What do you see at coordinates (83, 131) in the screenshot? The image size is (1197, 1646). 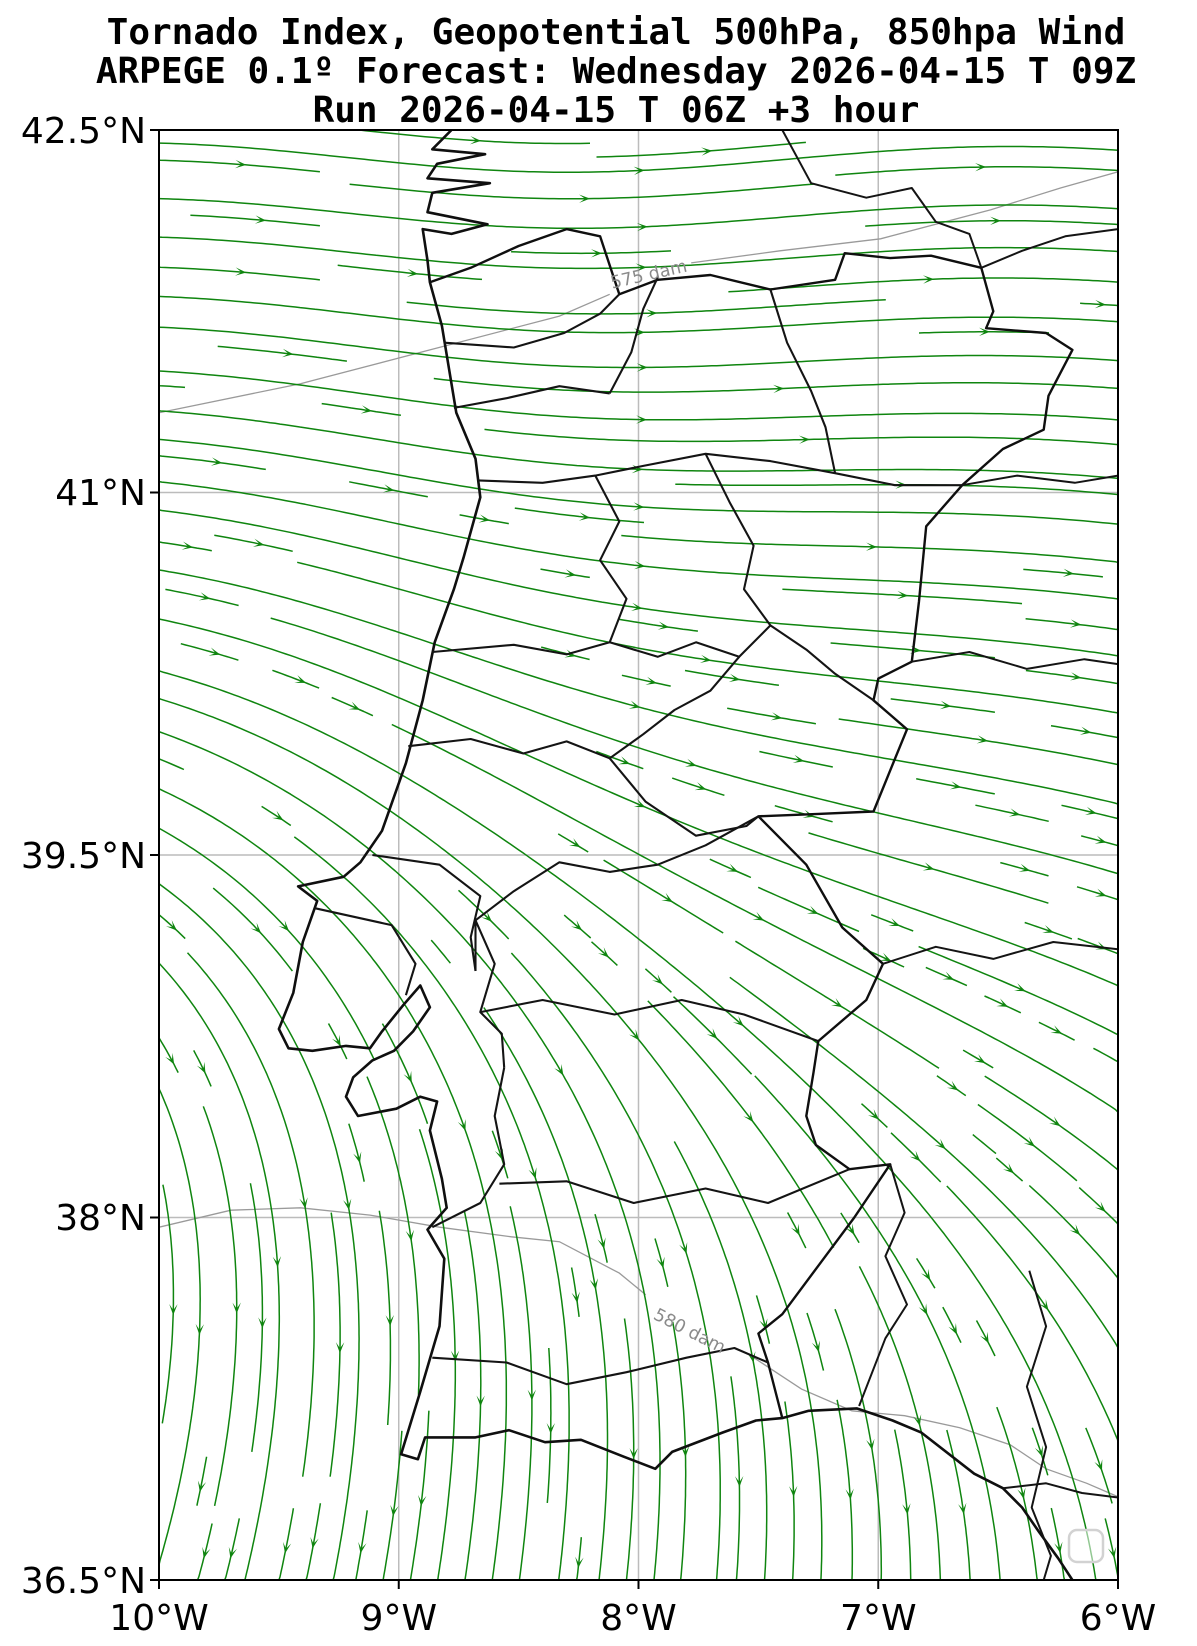 I see `y-tick-label: 42.5°N` at bounding box center [83, 131].